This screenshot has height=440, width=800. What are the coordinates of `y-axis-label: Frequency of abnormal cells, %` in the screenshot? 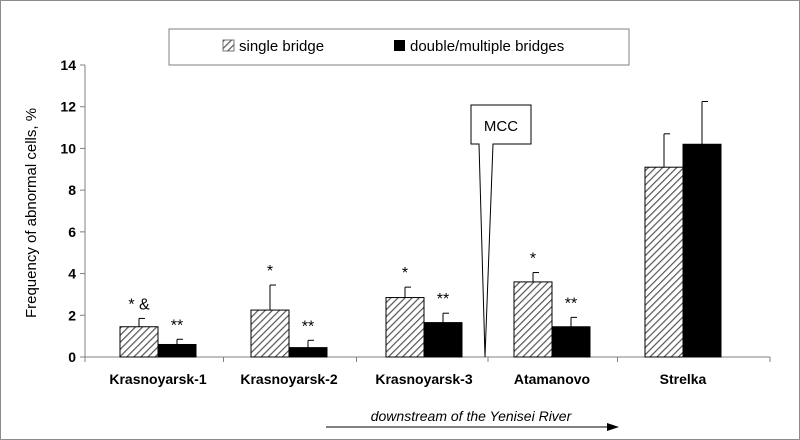 It's located at (31, 213).